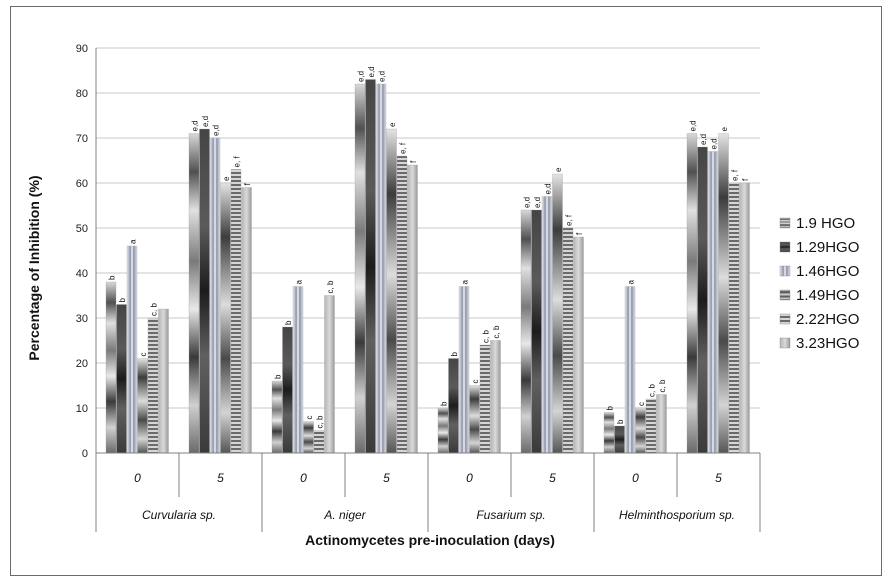  I want to click on legend-label: 1.49HGO, so click(827, 295).